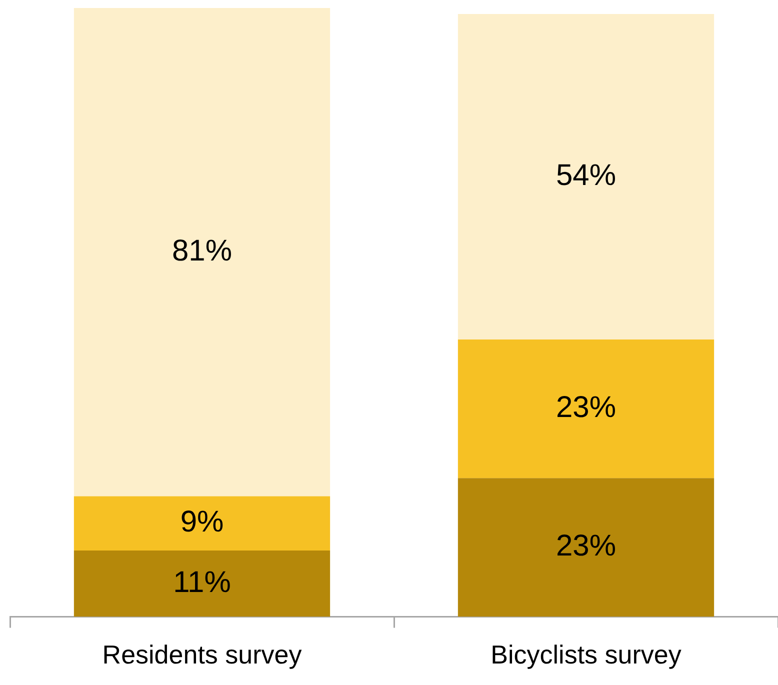 The width and height of the screenshot is (778, 685). Describe the element at coordinates (202, 655) in the screenshot. I see `x-tick-label: Residents survey` at that location.